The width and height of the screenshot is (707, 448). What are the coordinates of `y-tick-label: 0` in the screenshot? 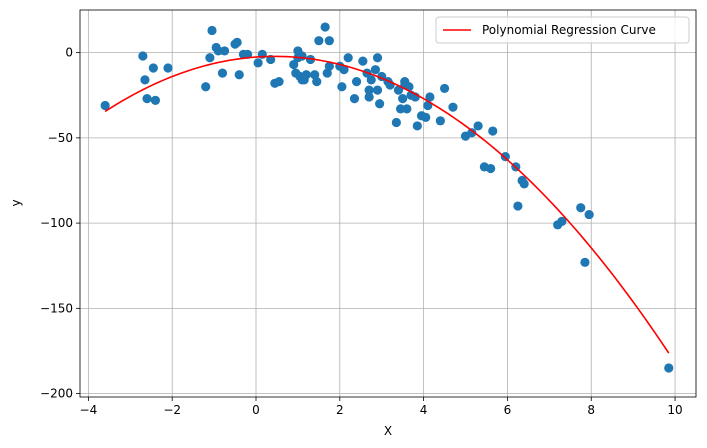 It's located at (69, 53).